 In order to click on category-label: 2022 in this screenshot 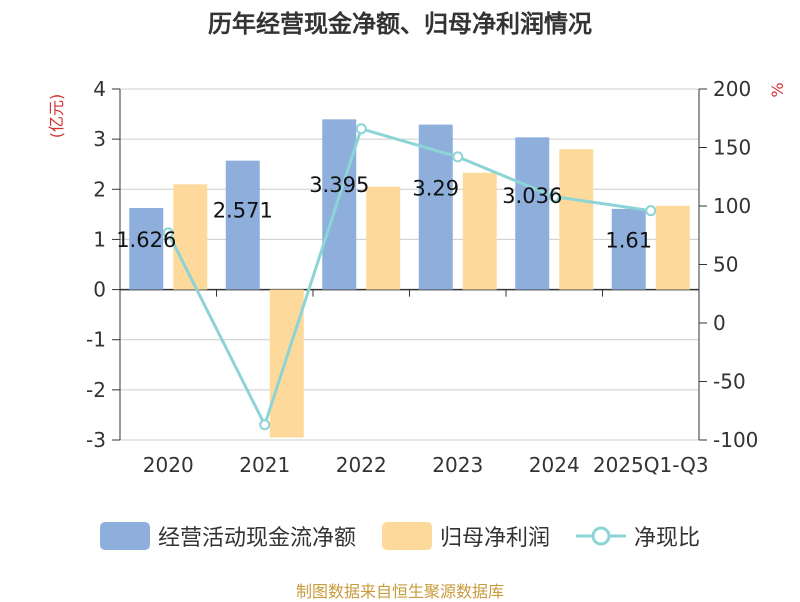, I will do `click(361, 465)`.